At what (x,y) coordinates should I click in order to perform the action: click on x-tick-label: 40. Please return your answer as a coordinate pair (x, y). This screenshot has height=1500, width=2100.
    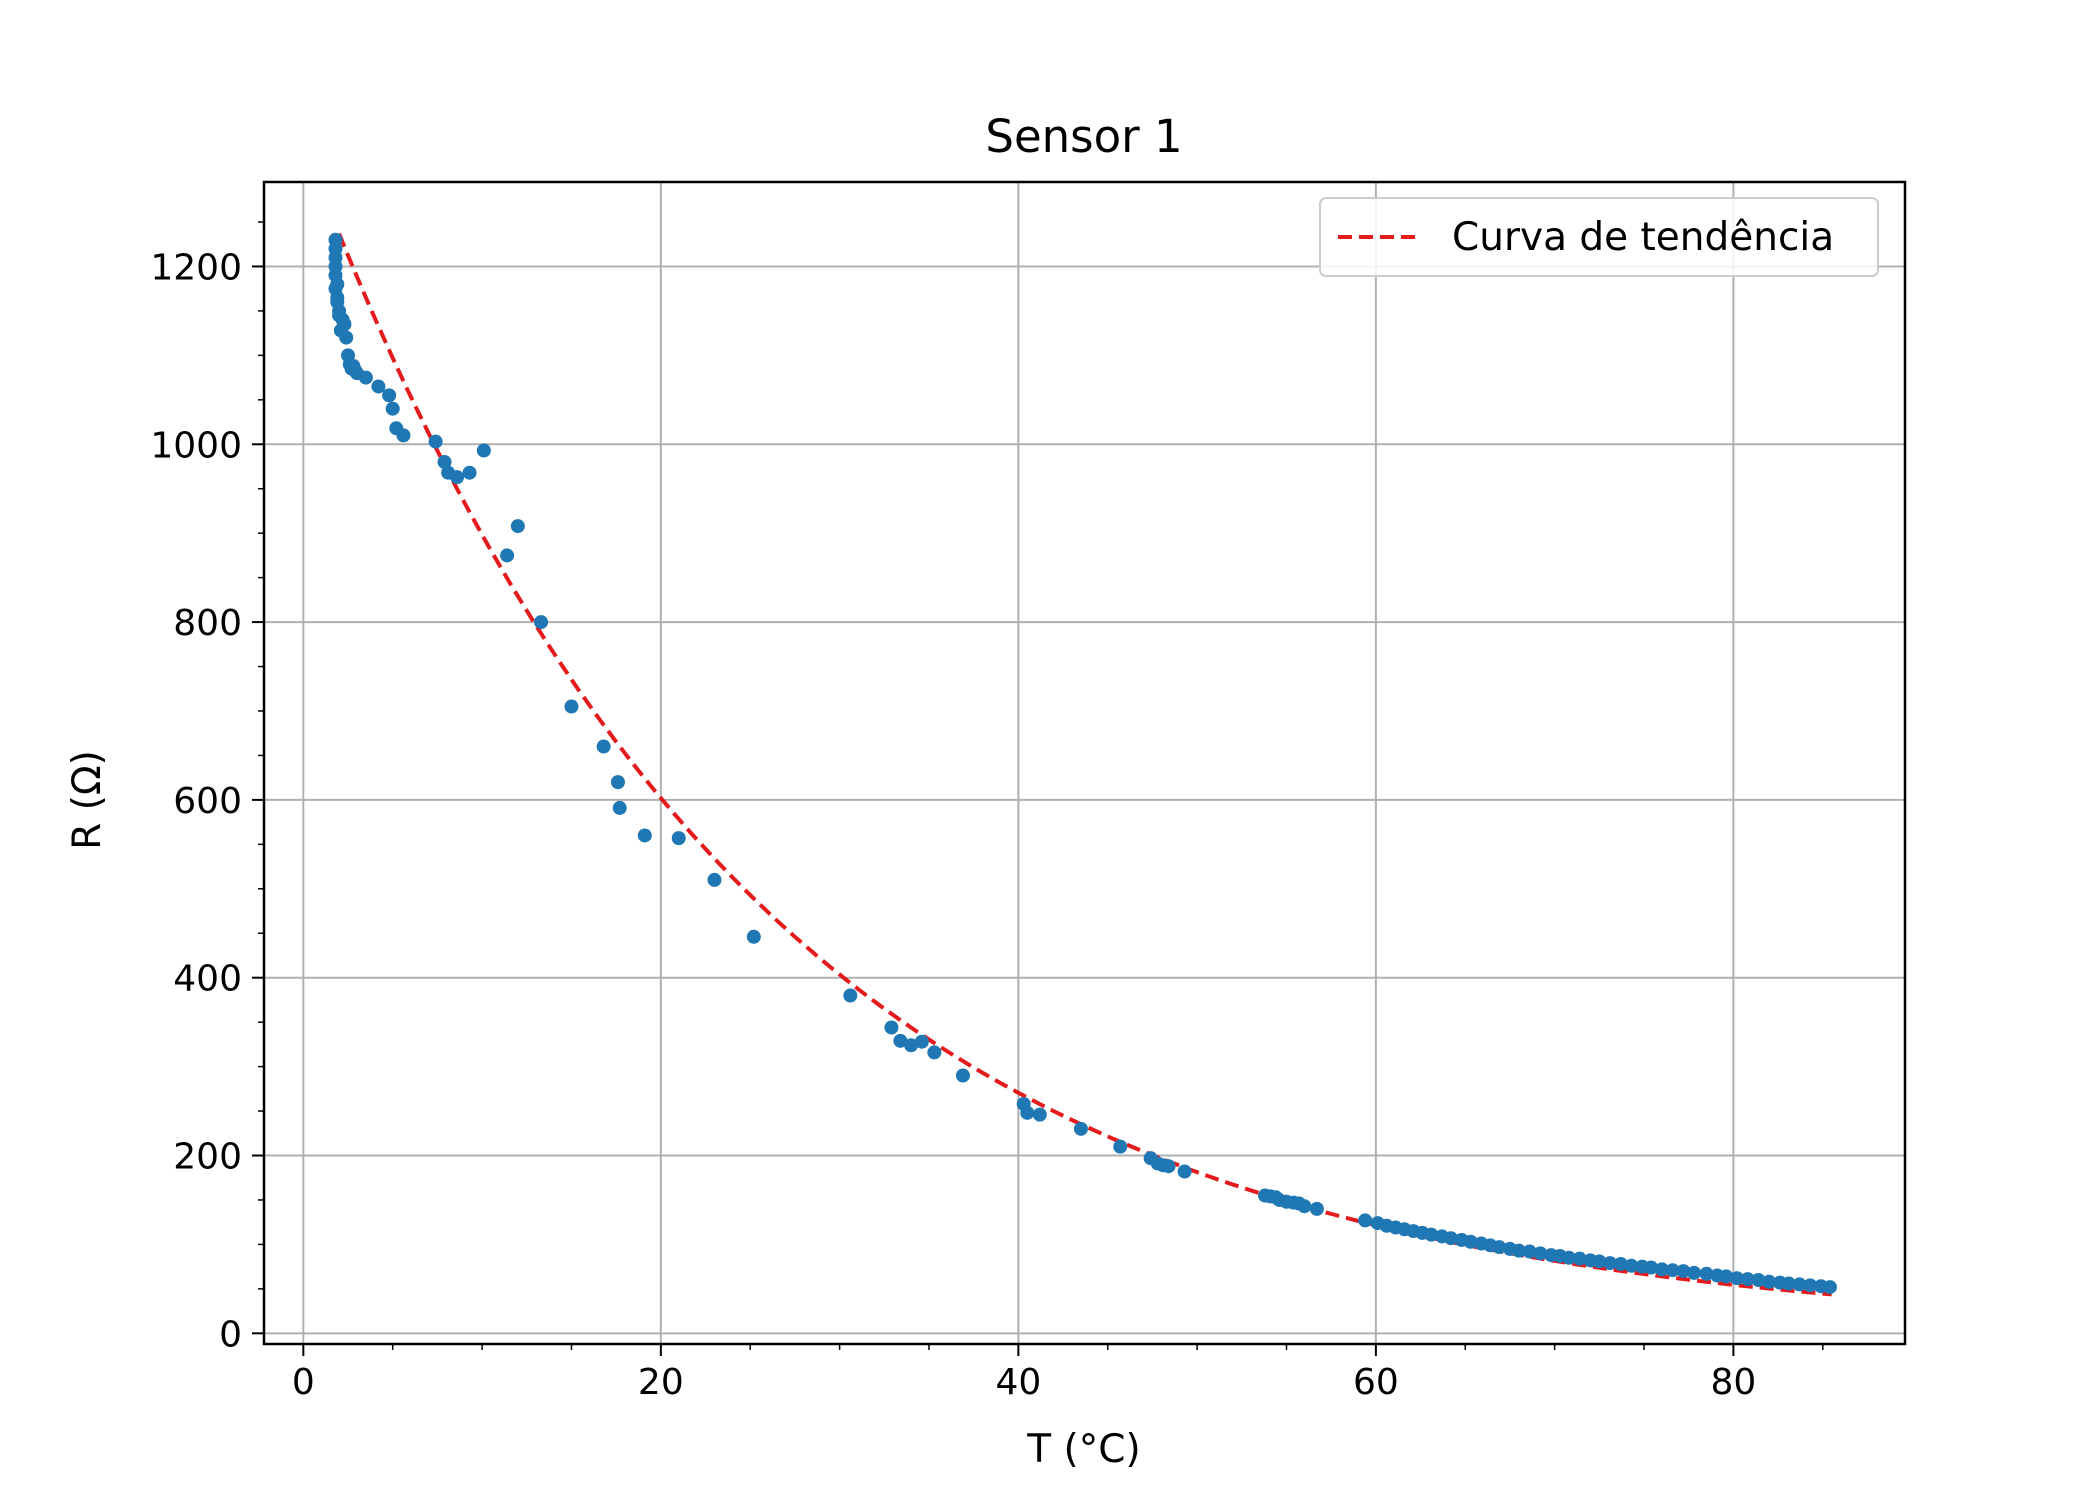
    Looking at the image, I should click on (1018, 1382).